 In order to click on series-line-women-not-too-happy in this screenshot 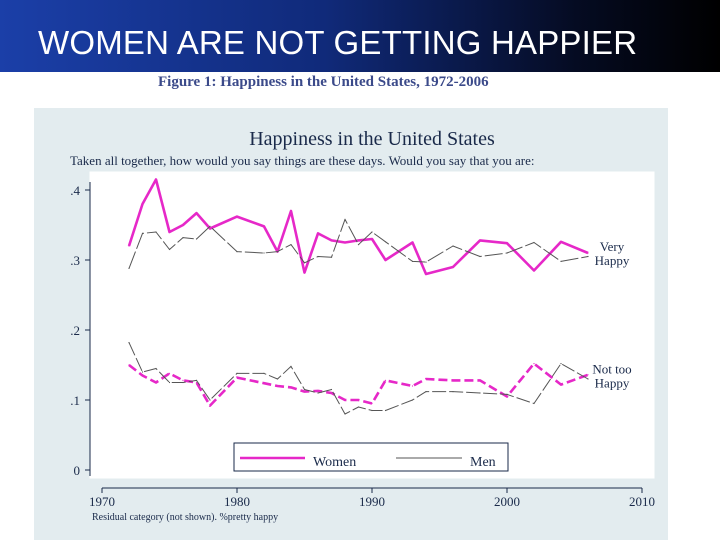, I will do `click(358, 384)`.